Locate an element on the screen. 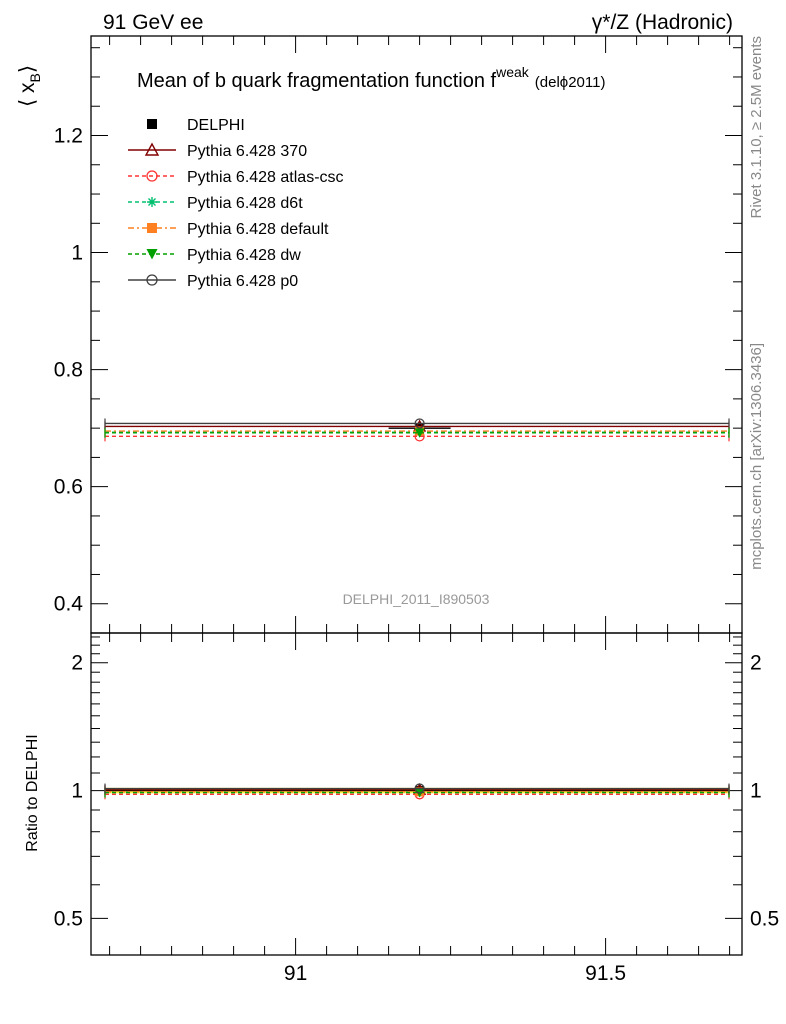 This screenshot has height=1024, width=786. main-y-tick-label: 0.8 is located at coordinates (68, 370).